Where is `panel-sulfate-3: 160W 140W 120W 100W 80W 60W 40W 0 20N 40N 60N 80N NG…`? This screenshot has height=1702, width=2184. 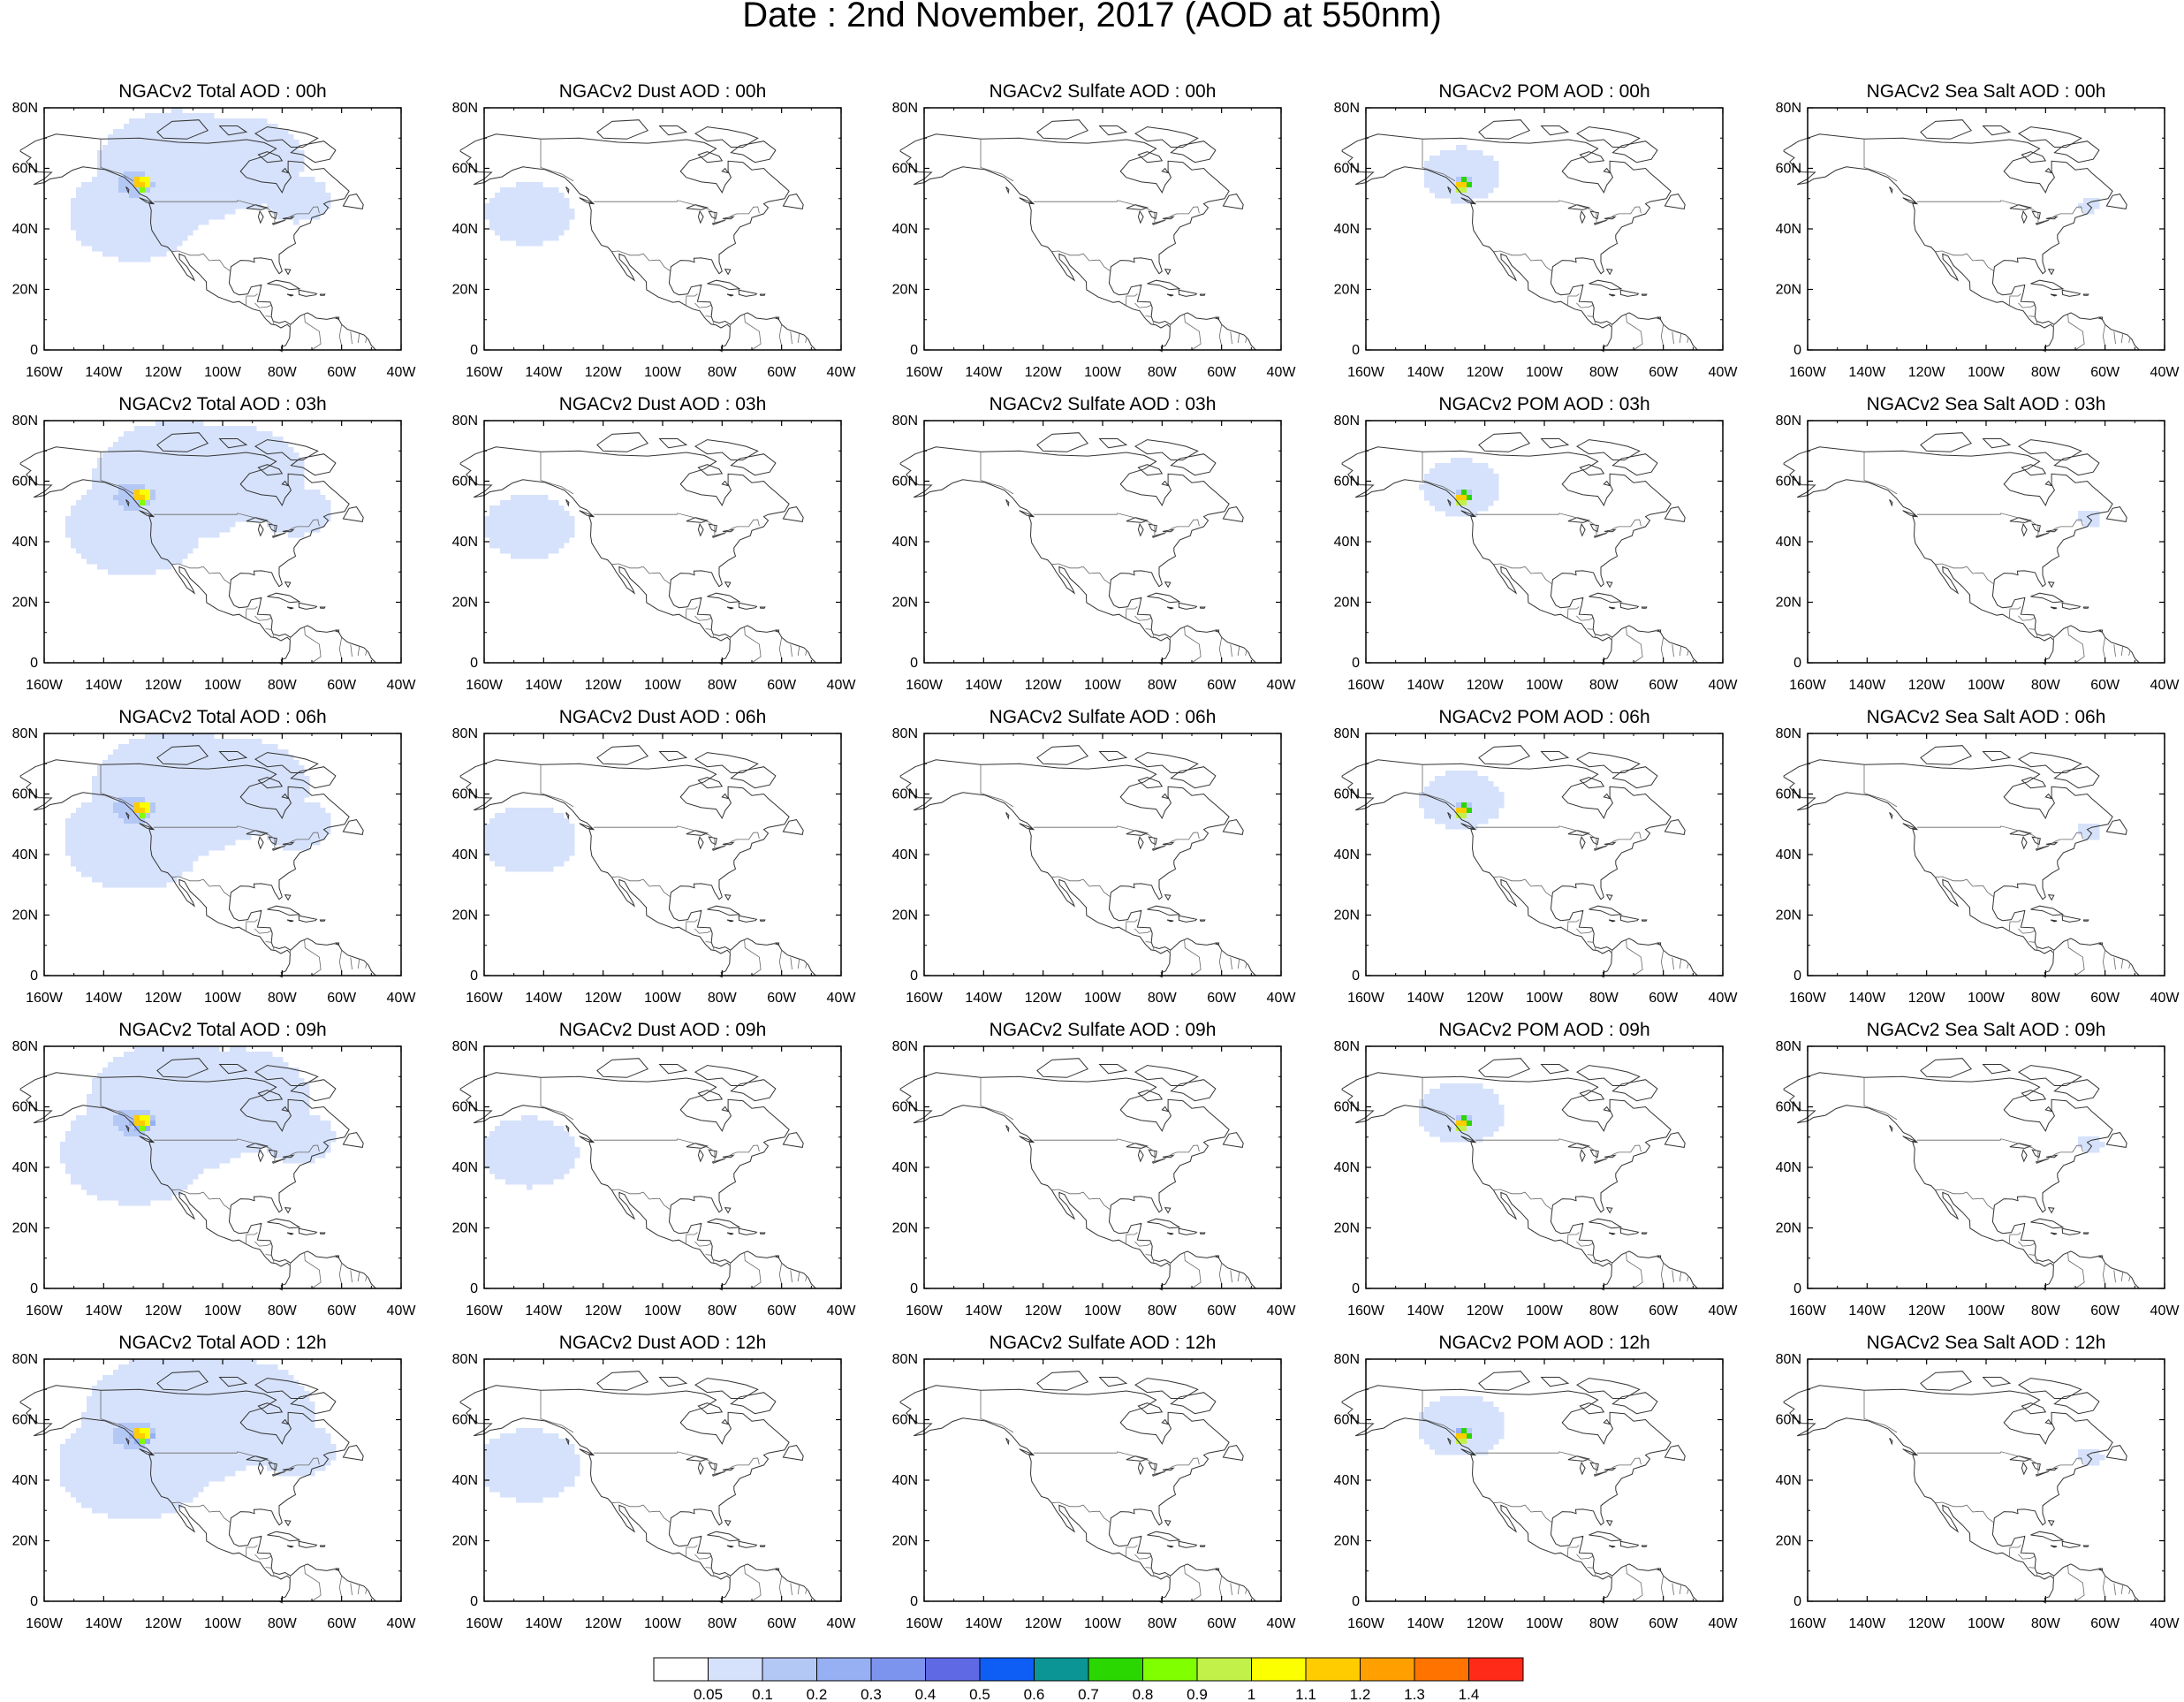 panel-sulfate-3: 160W 140W 120W 100W 80W 60W 40W 0 20N 40N 60N 80N NG… is located at coordinates (1094, 1169).